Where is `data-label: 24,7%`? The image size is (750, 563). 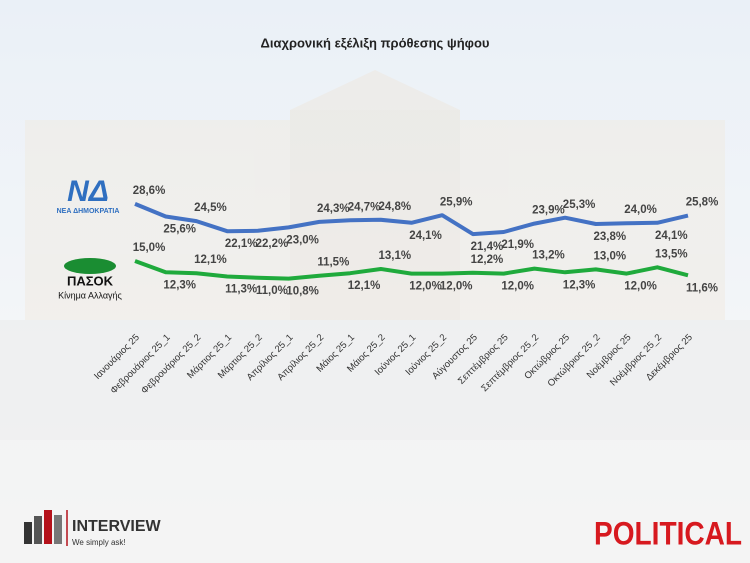 data-label: 24,7% is located at coordinates (364, 207).